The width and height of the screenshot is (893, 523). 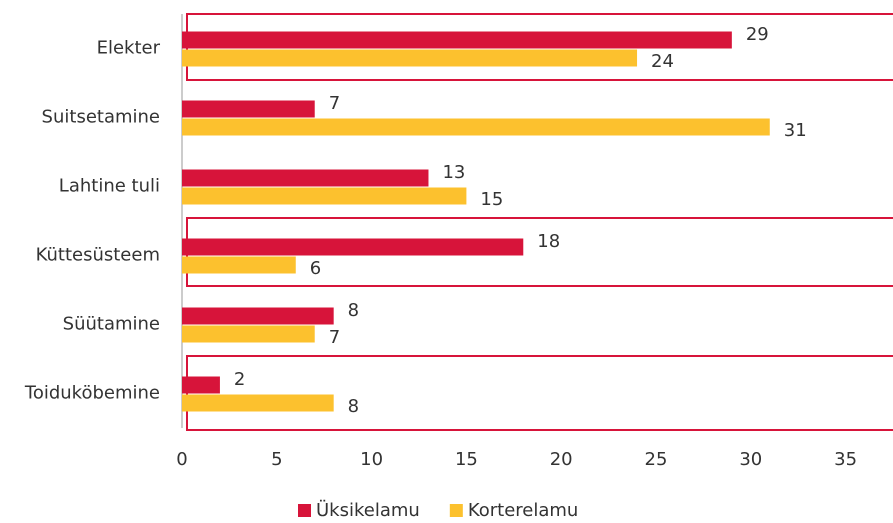 I want to click on y-tick-label: Lahtine tuli, so click(x=109, y=186).